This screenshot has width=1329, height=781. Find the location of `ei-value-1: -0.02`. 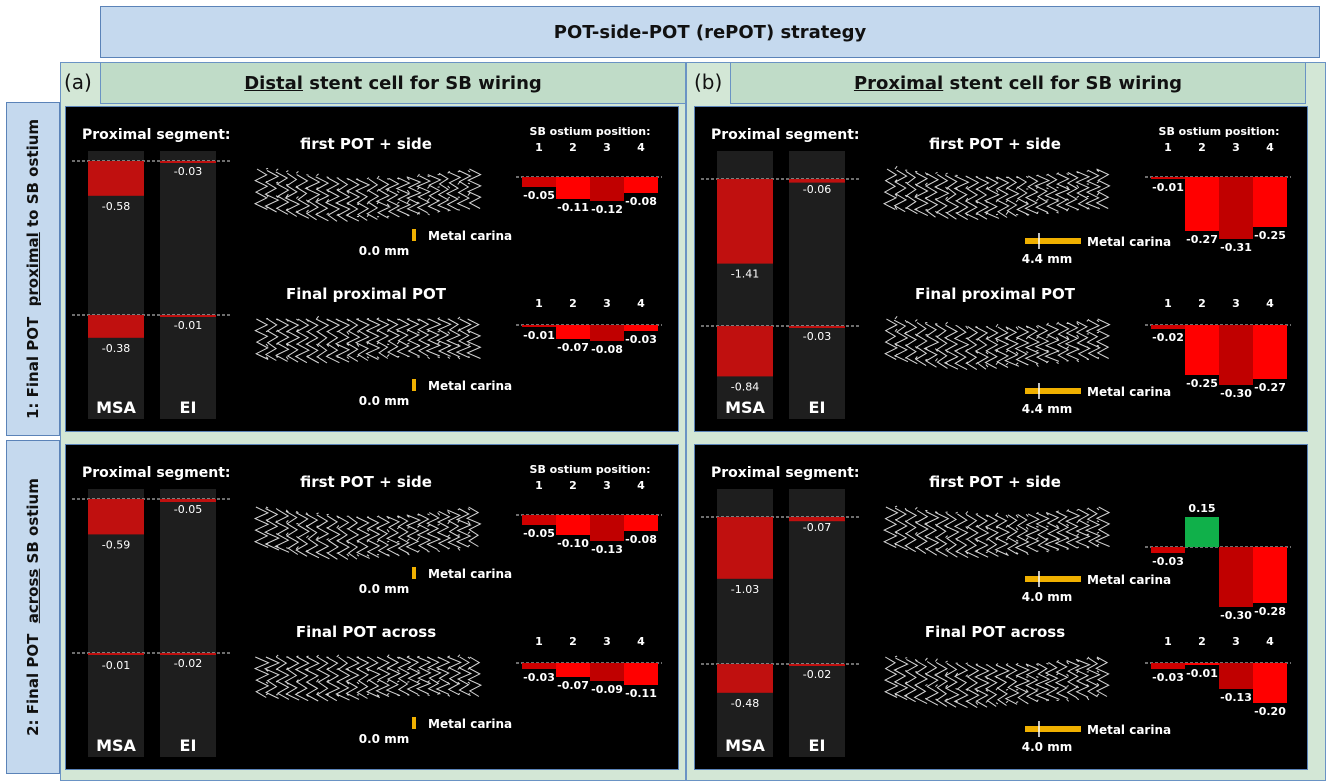

ei-value-1: -0.02 is located at coordinates (817, 674).